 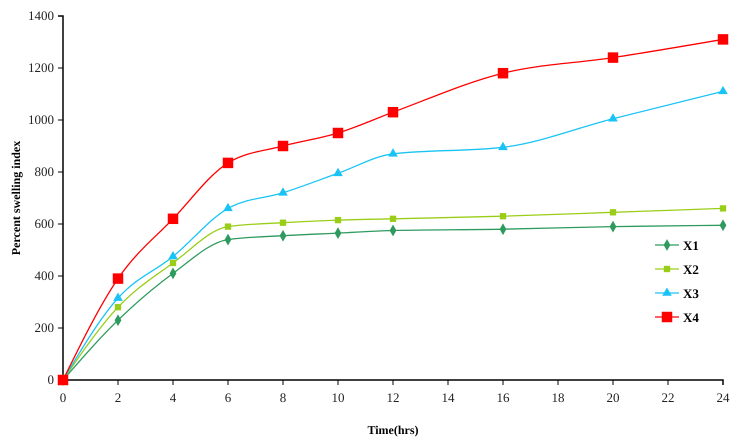 I want to click on x-tick-label: 20, so click(x=613, y=398).